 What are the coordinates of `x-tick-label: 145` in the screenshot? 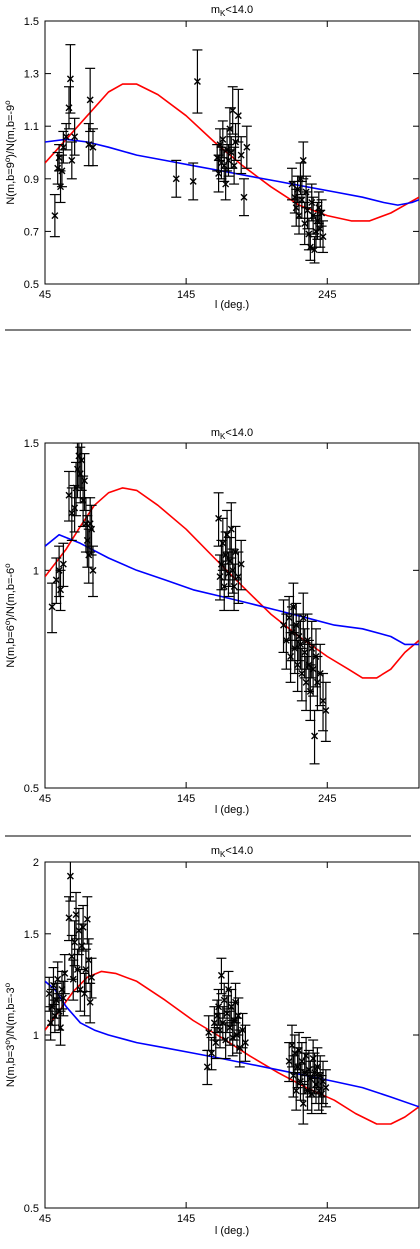 It's located at (186, 799).